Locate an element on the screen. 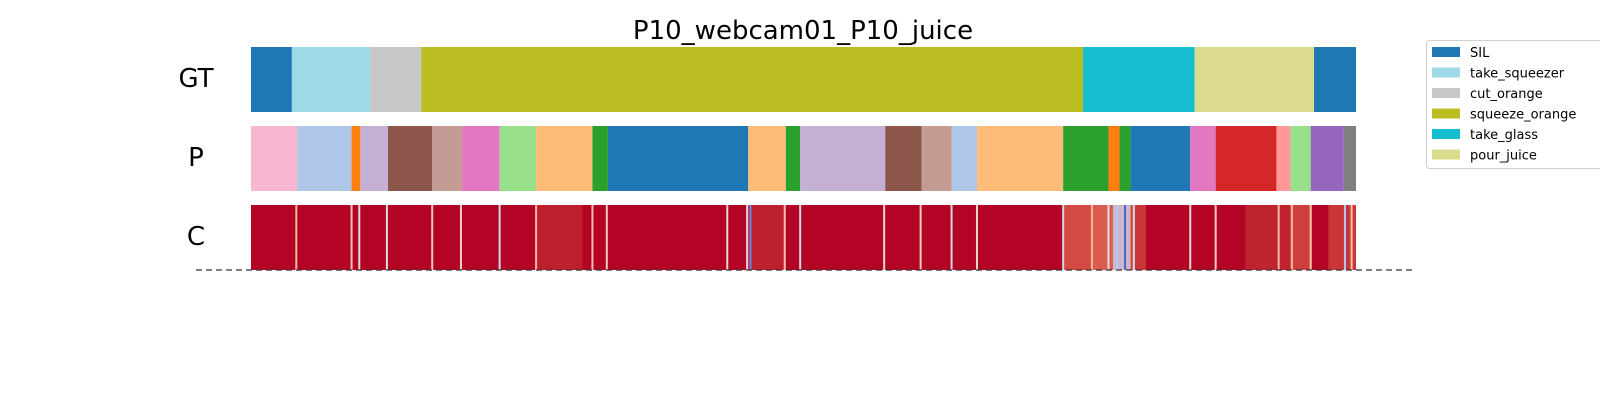 The width and height of the screenshot is (1600, 400). row-label-gt: GT is located at coordinates (195, 79).